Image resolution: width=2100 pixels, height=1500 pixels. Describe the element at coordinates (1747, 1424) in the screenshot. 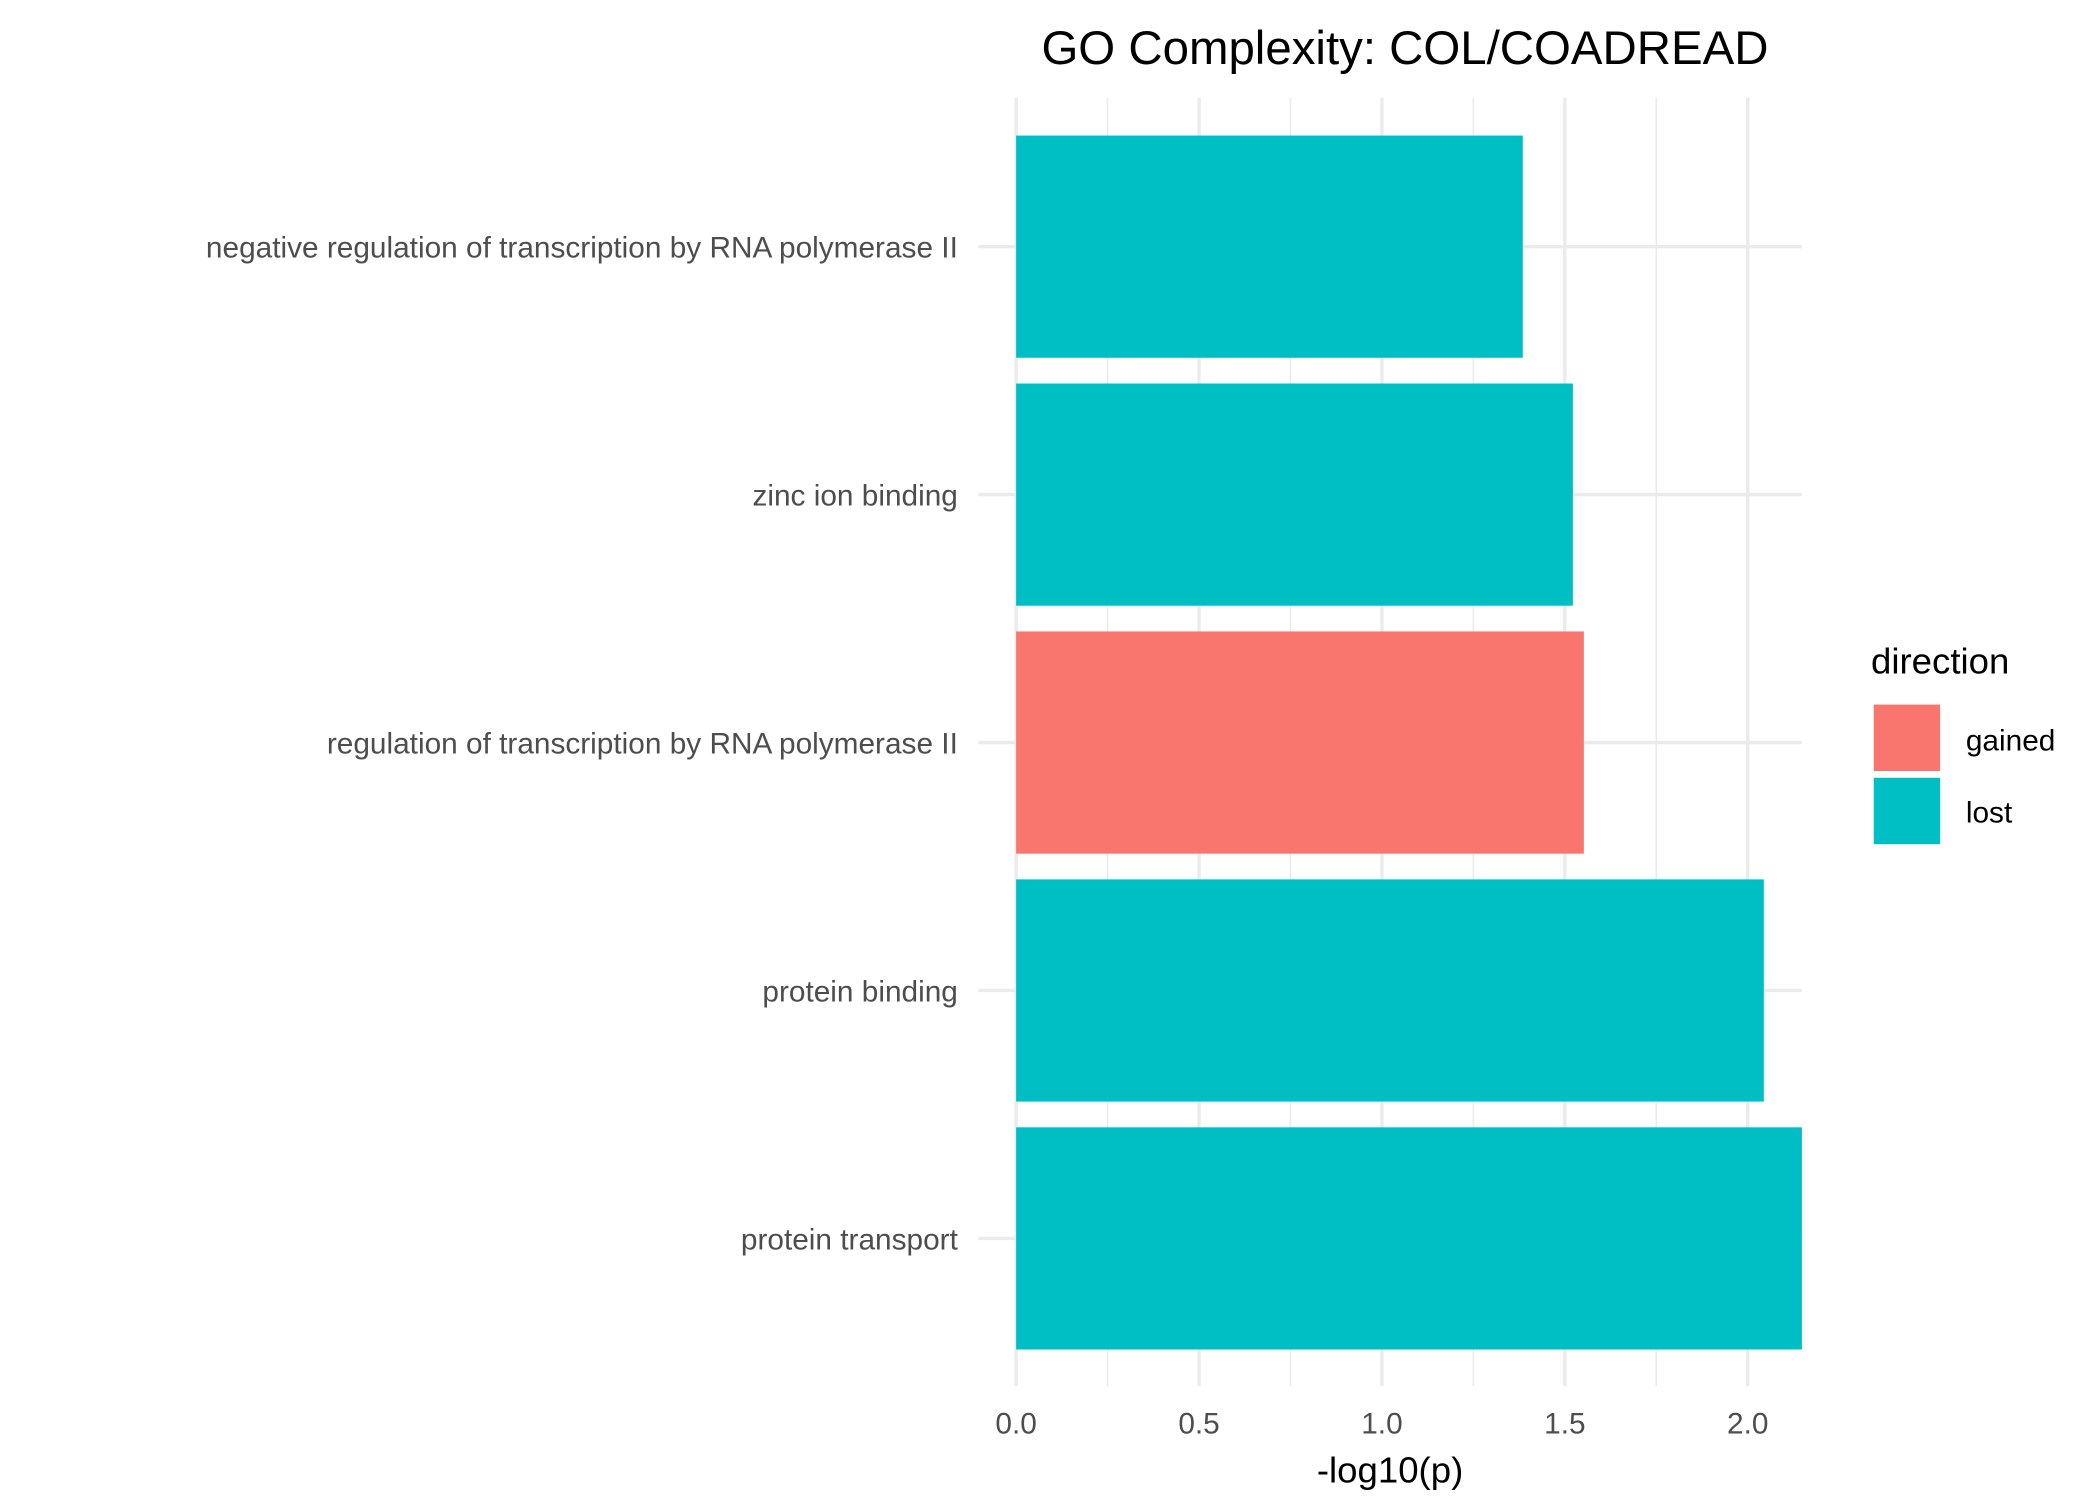

I see `x-tick-label: 2.0` at that location.